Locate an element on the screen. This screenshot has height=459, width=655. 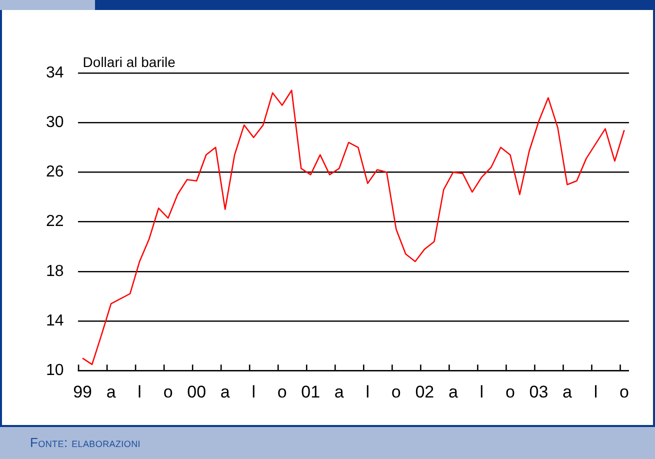
x-tick-label: 01 is located at coordinates (310, 392).